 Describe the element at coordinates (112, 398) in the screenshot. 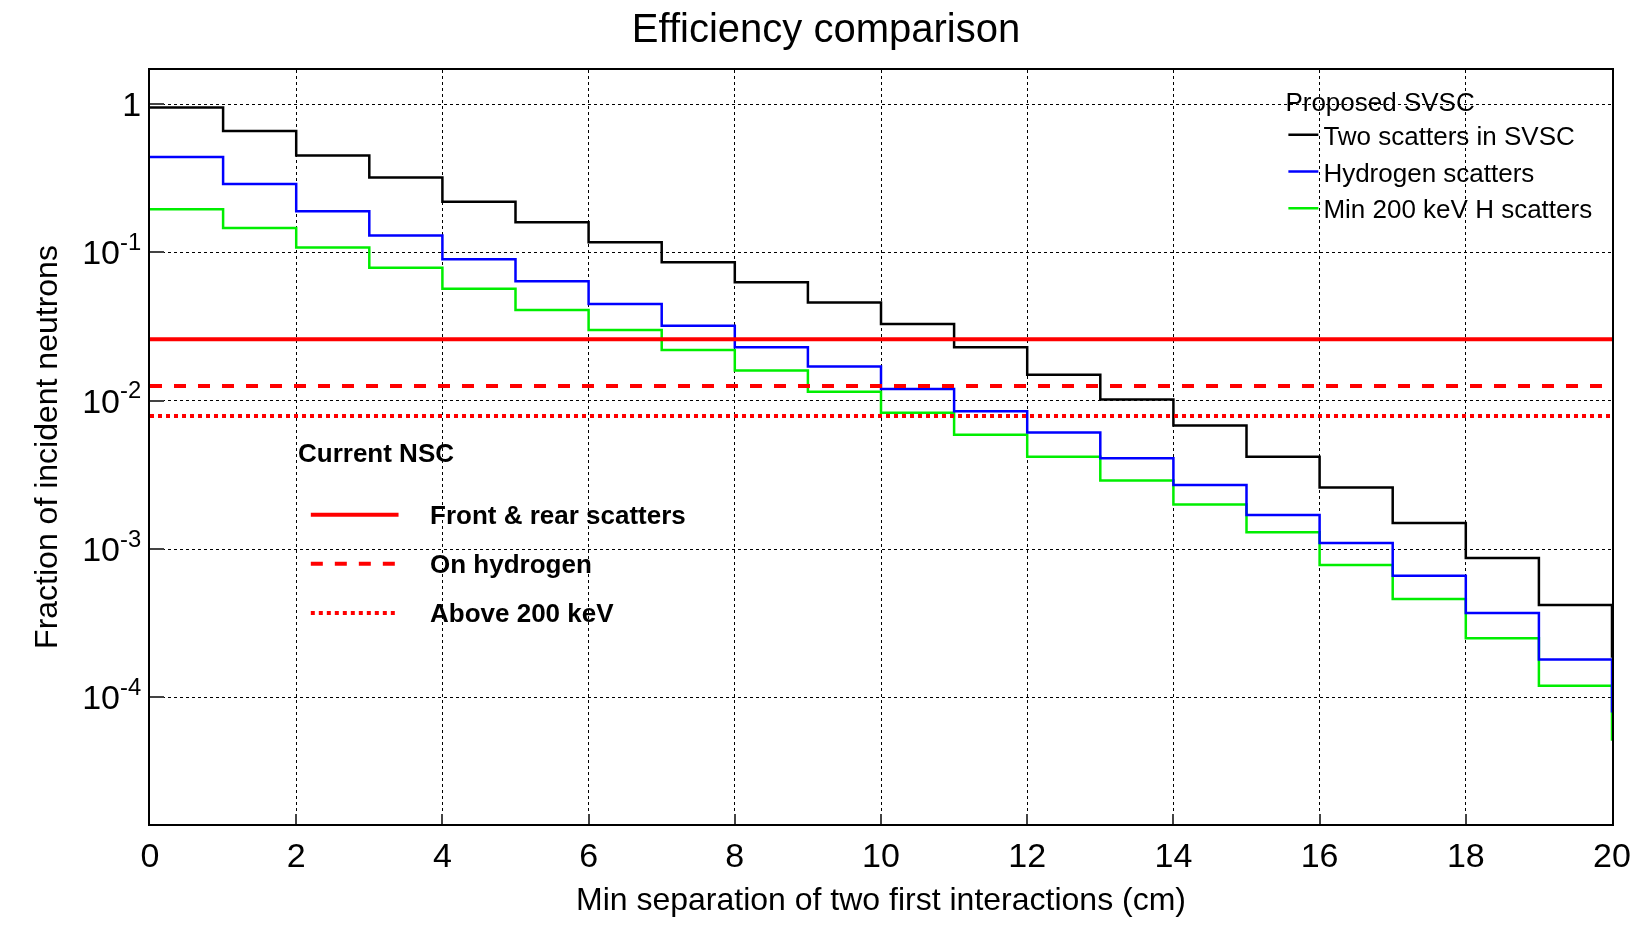

I see `y-tick-label: 10$^{-2}$` at that location.